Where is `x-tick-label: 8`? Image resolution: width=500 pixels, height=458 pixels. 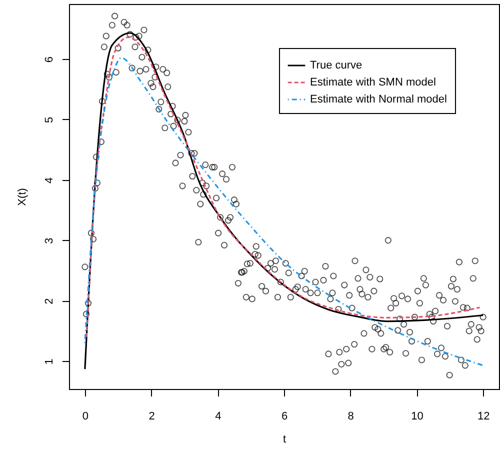 x-tick-label: 8 is located at coordinates (351, 416).